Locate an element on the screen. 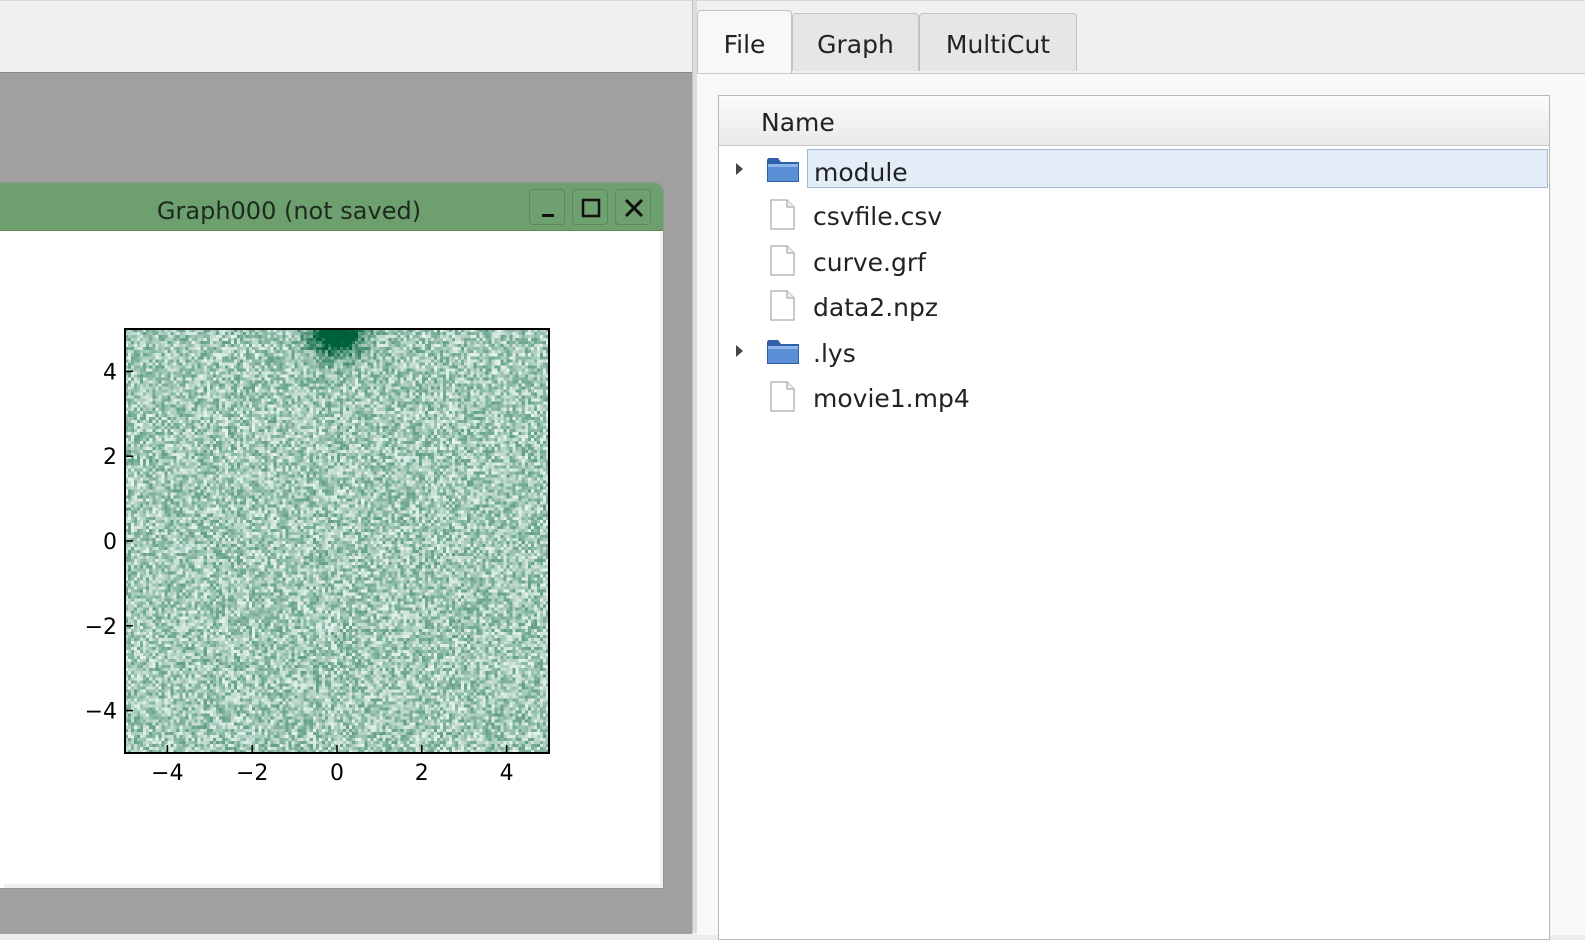  tree-item-label: module is located at coordinates (1177, 168).